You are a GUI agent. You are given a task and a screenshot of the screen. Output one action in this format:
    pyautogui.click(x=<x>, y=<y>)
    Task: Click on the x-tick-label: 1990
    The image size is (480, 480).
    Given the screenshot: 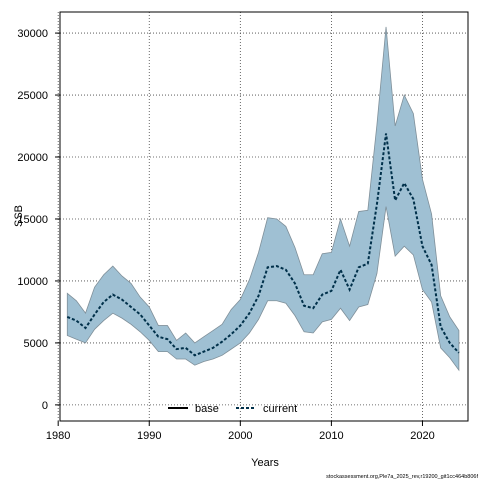 What is the action you would take?
    pyautogui.click(x=149, y=436)
    